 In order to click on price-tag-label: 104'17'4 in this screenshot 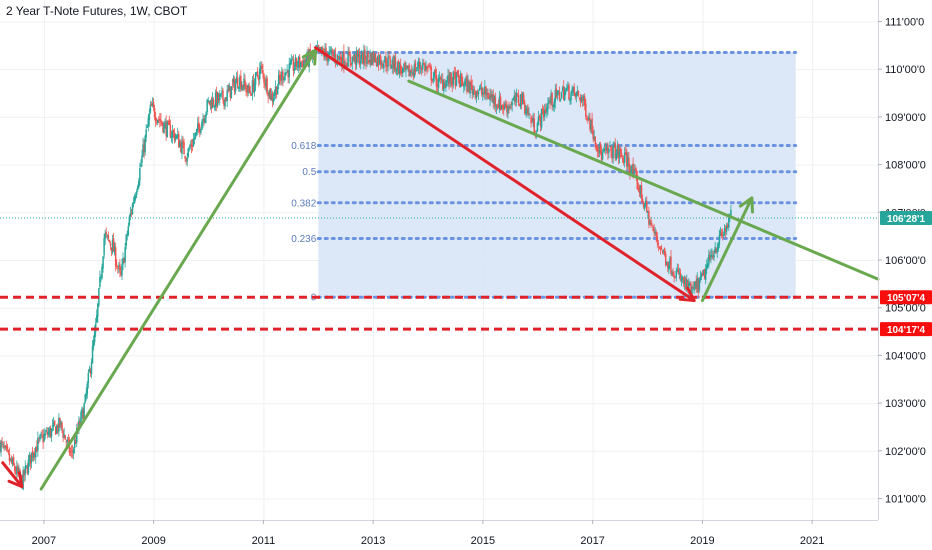, I will do `click(906, 330)`.